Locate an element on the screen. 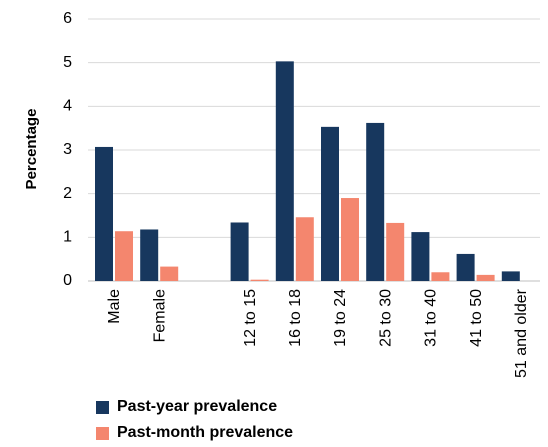 The height and width of the screenshot is (447, 548). y-axis-ticks: 0 1 2 3 4 5 6 is located at coordinates (67, 149).